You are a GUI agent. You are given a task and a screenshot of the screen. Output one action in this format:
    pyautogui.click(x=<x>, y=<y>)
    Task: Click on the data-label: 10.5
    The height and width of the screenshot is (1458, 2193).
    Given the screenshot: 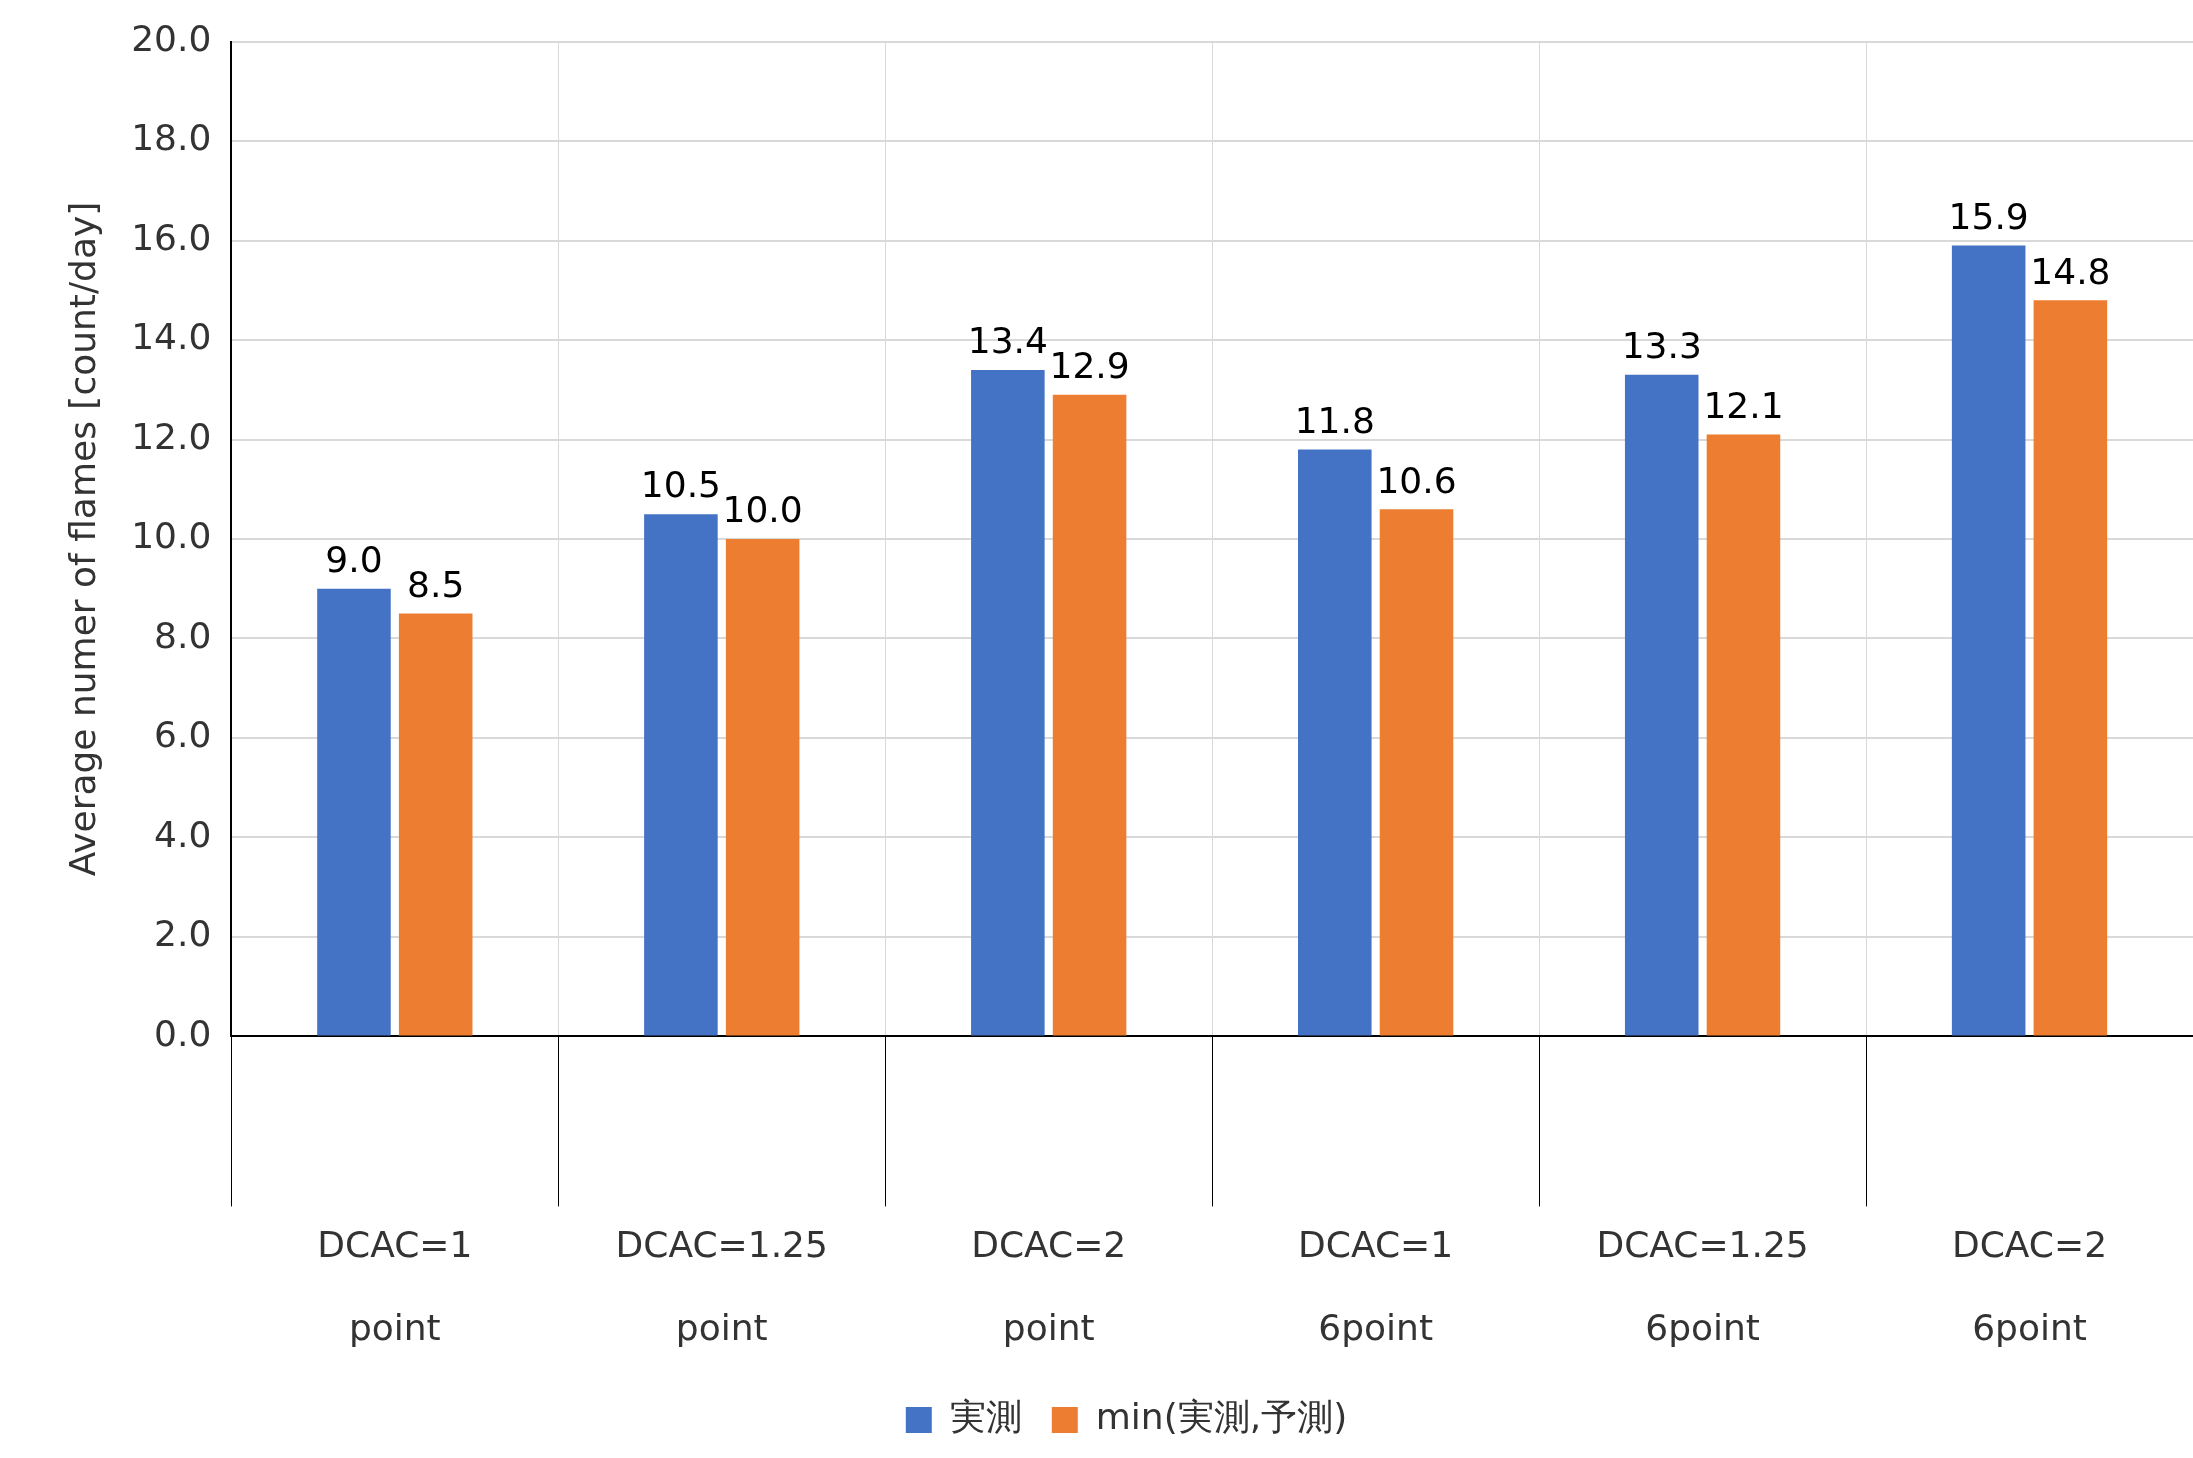 What is the action you would take?
    pyautogui.click(x=680, y=485)
    